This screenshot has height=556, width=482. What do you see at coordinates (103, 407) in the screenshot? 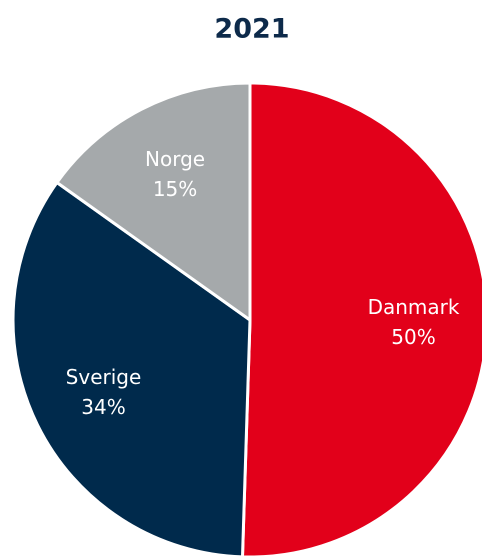
I see `slice-value-label: 34%` at bounding box center [103, 407].